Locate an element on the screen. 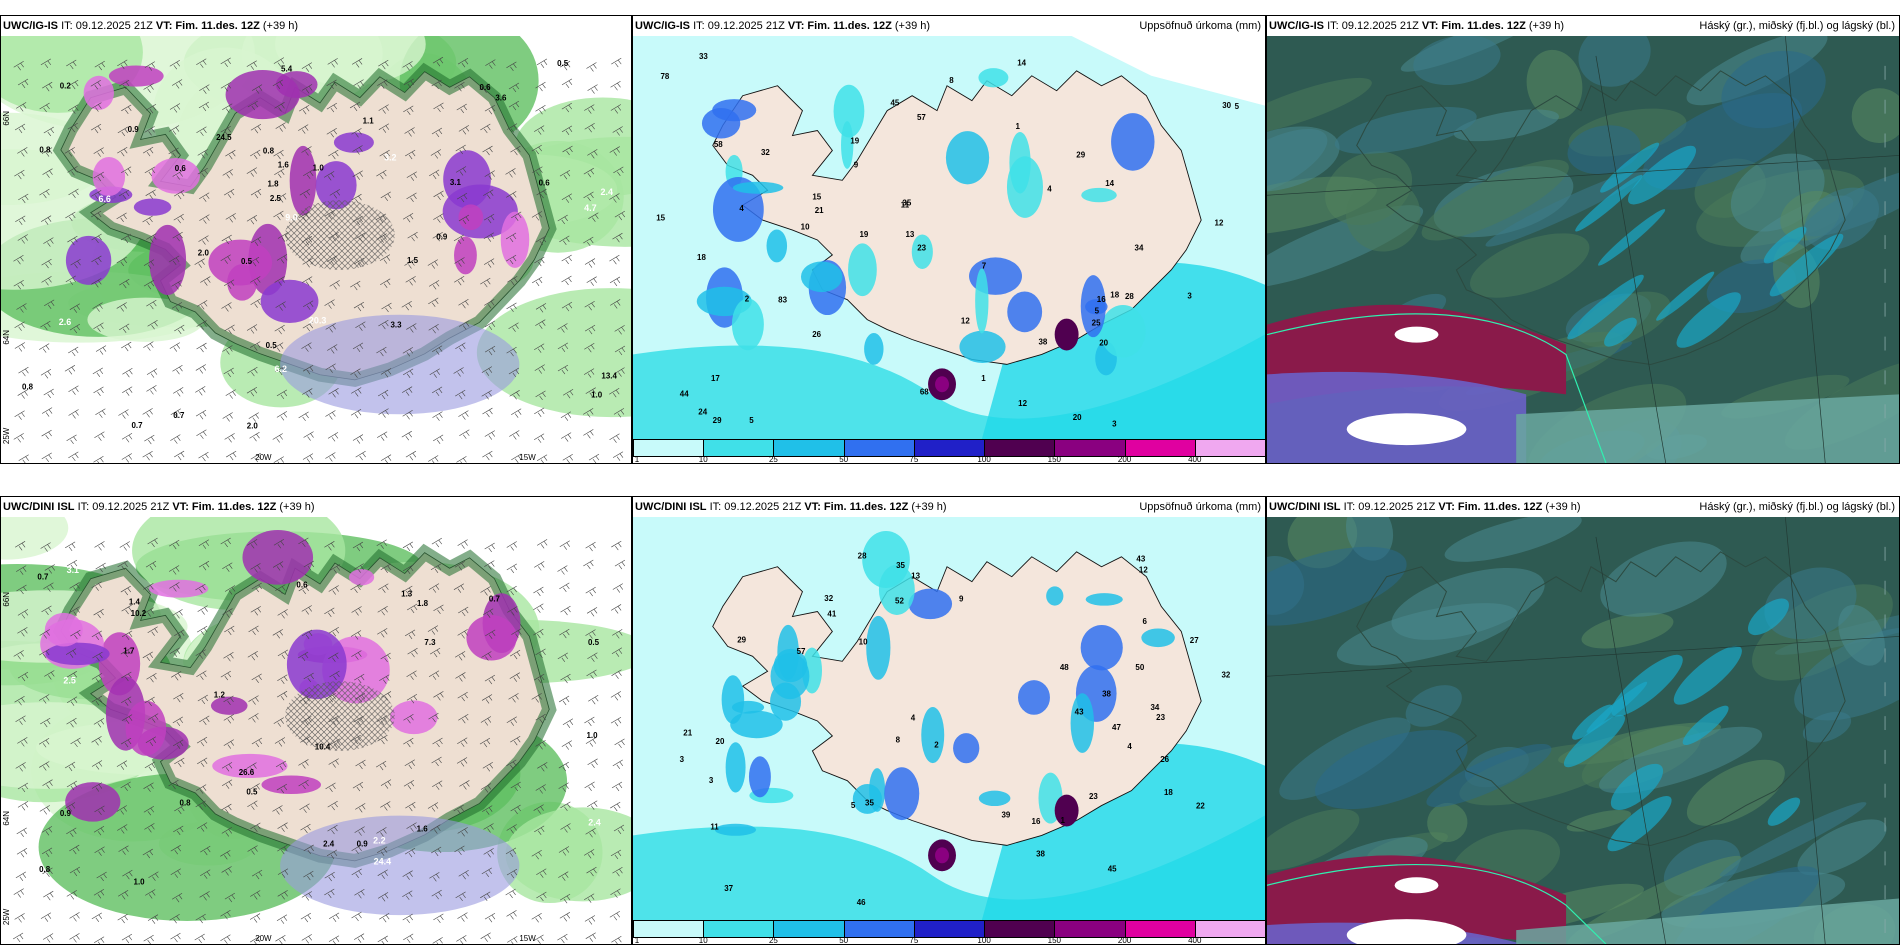 This screenshot has width=1900, height=950. wind-value: 1.7 is located at coordinates (129, 650).